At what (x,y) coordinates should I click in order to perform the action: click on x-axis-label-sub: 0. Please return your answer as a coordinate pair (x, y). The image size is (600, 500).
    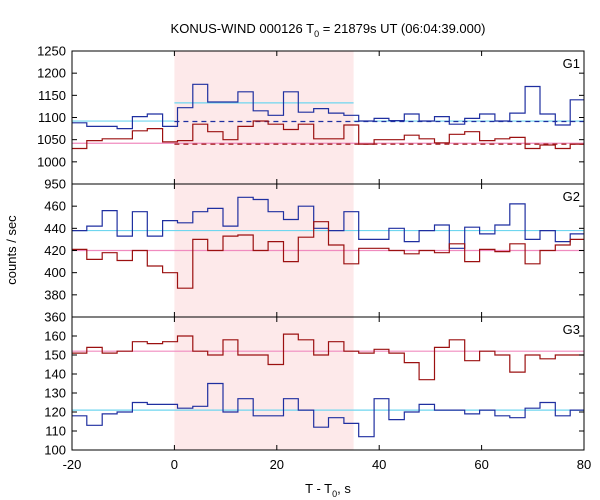
    Looking at the image, I should click on (334, 494).